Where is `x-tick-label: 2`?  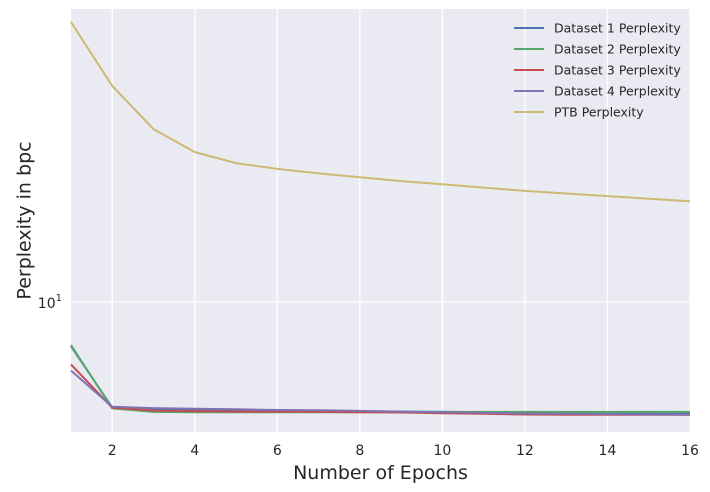
x-tick-label: 2 is located at coordinates (112, 451).